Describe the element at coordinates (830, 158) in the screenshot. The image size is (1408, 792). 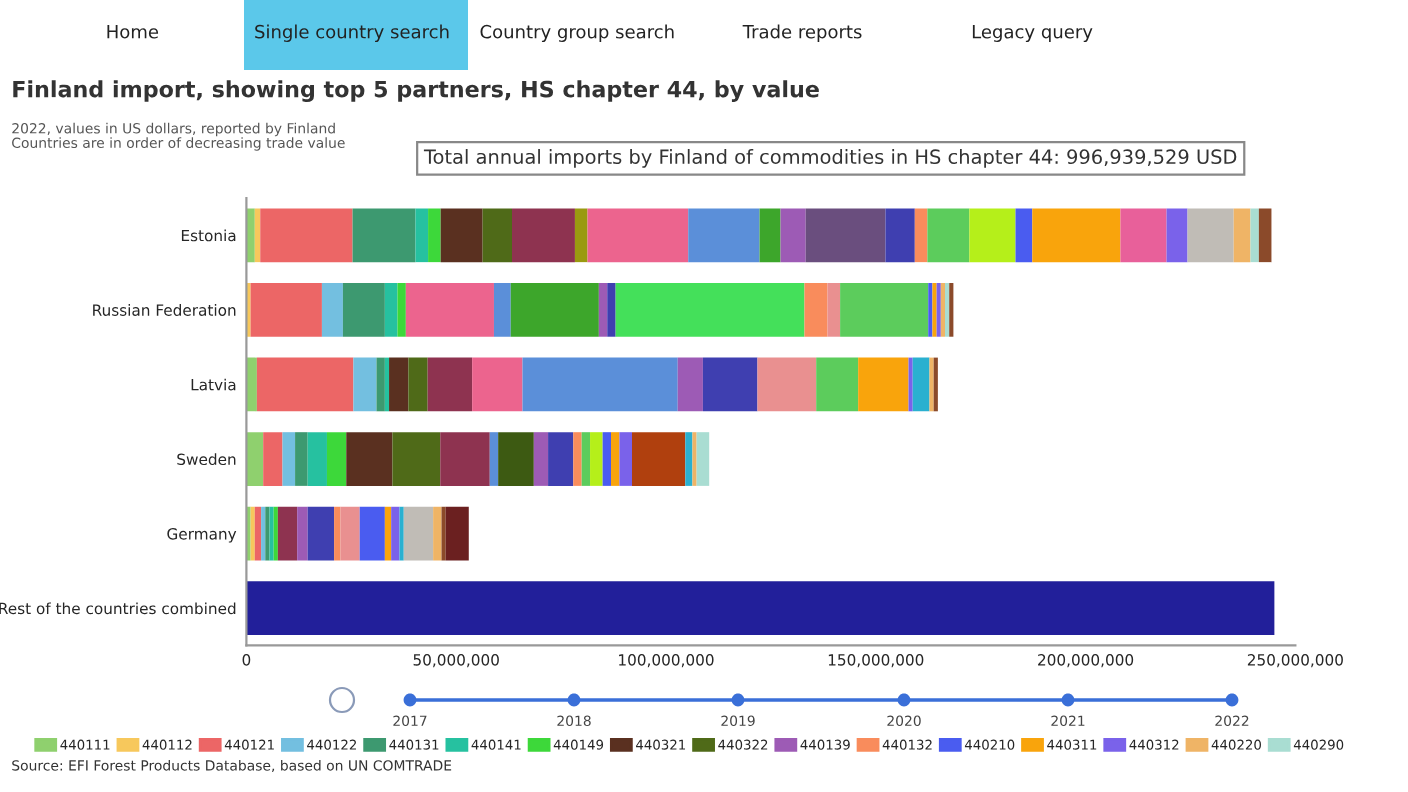
I see `text: Total annual imports by Finland of commodities in HS chapter 44: 996,939,529 USD` at that location.